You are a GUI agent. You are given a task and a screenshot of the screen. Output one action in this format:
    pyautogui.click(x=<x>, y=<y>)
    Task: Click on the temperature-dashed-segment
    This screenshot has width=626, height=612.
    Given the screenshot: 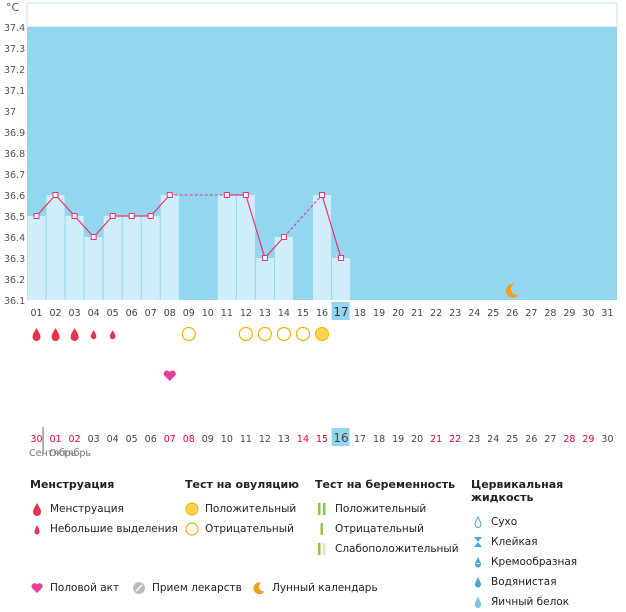 What is the action you would take?
    pyautogui.click(x=303, y=216)
    